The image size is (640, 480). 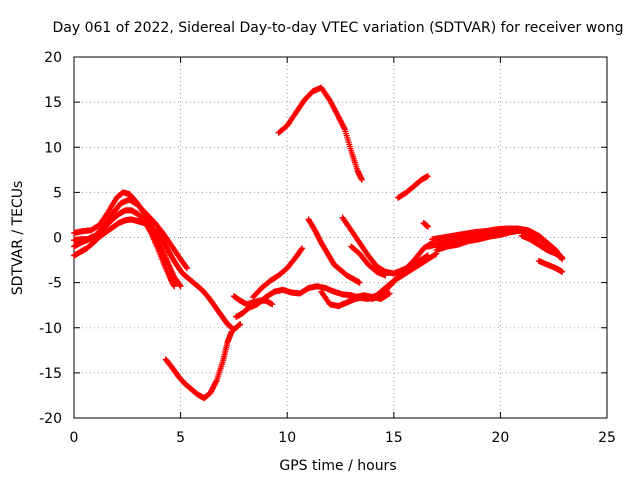 I want to click on x-tick-label: 5, so click(x=180, y=438).